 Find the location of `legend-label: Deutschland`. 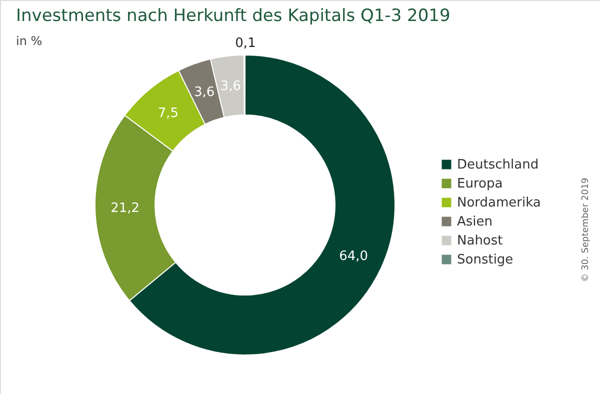

legend-label: Deutschland is located at coordinates (498, 165).